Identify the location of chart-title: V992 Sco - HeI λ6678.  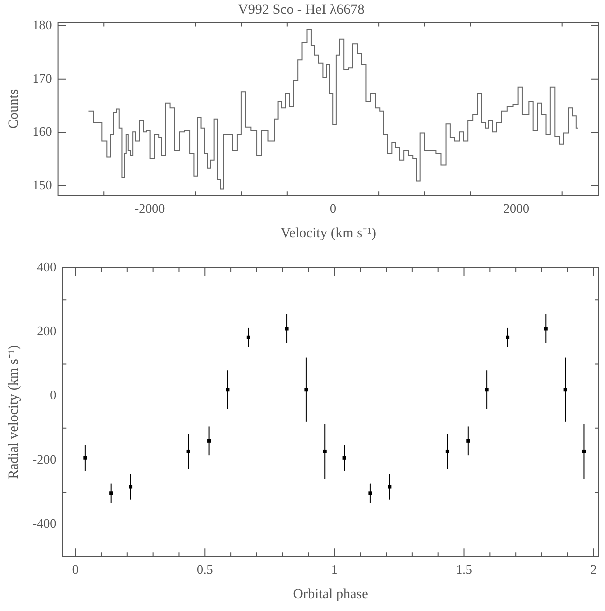
(301, 10).